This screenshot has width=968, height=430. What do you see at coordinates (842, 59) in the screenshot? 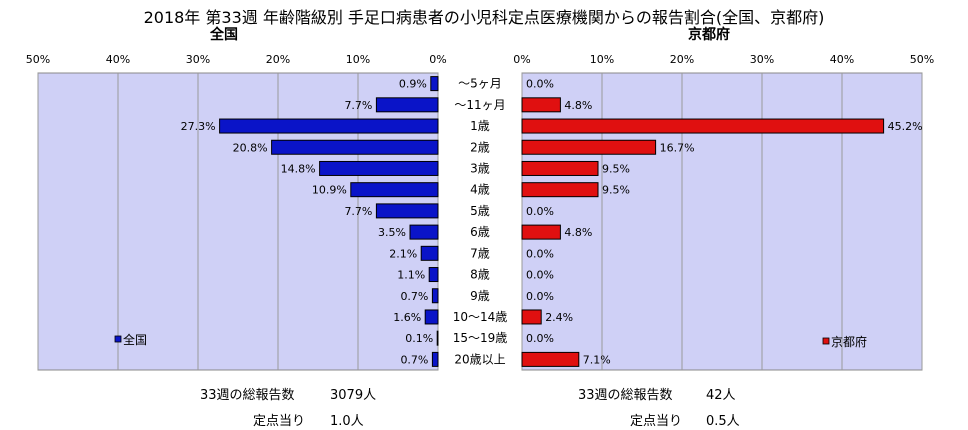
I see `right-tick-label: 40%` at bounding box center [842, 59].